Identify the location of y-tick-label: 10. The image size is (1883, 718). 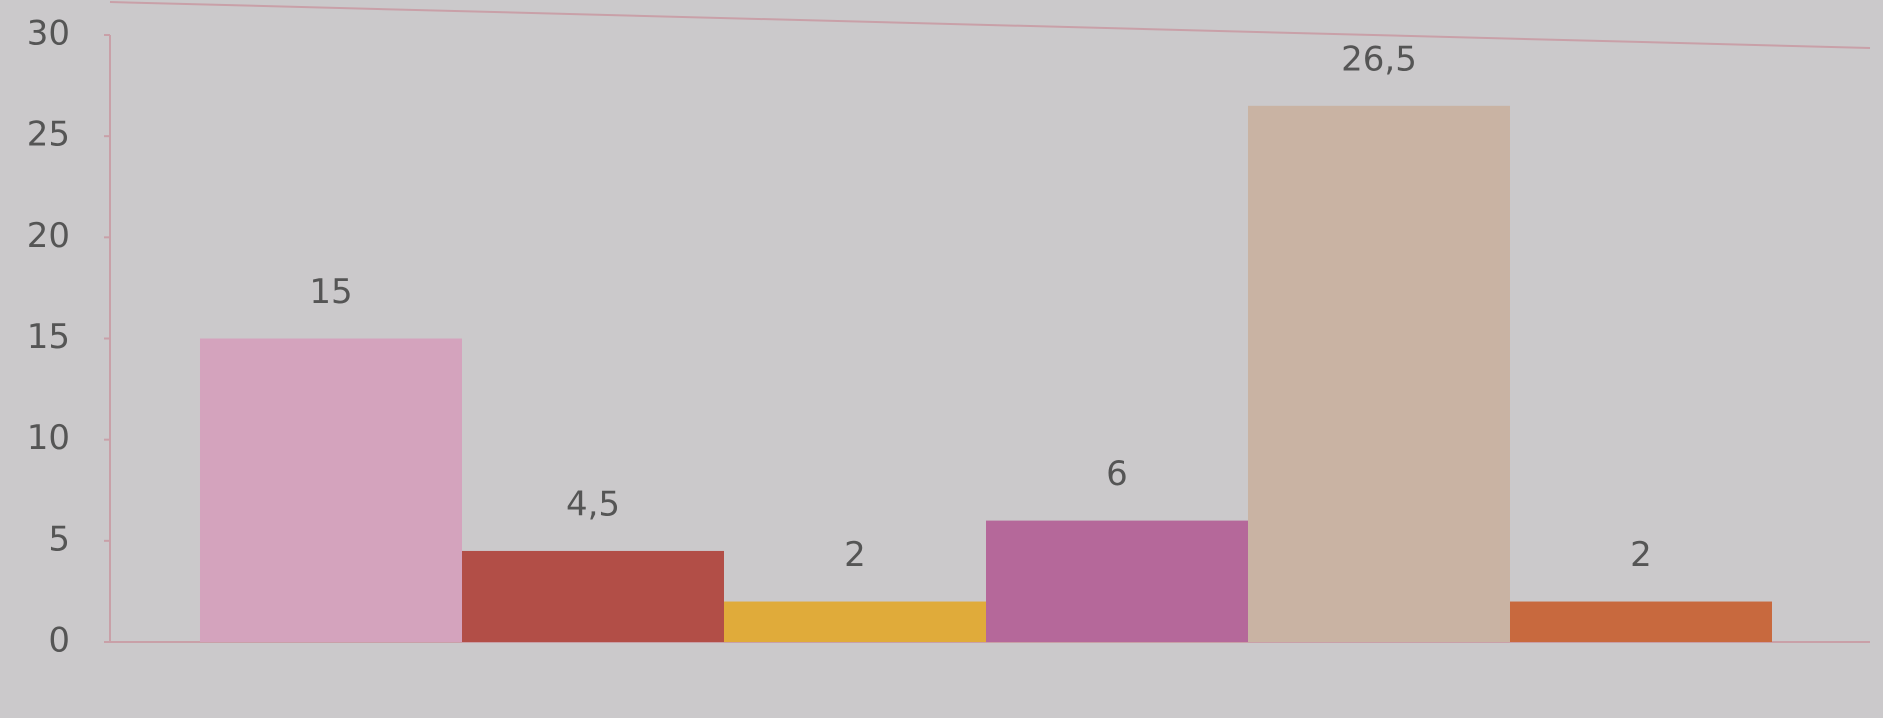
(48, 438).